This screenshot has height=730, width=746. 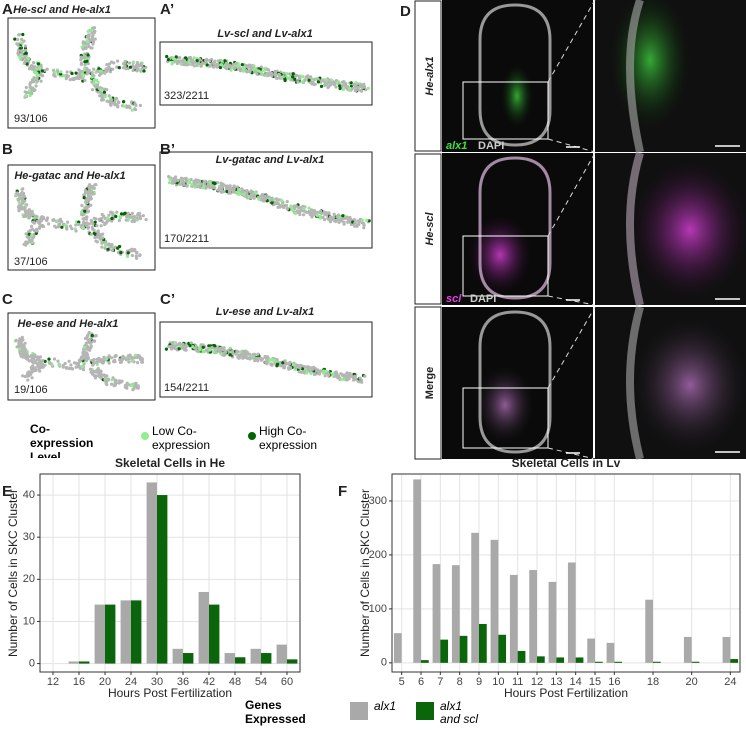 What do you see at coordinates (31, 262) in the screenshot?
I see `count-label: 37/106` at bounding box center [31, 262].